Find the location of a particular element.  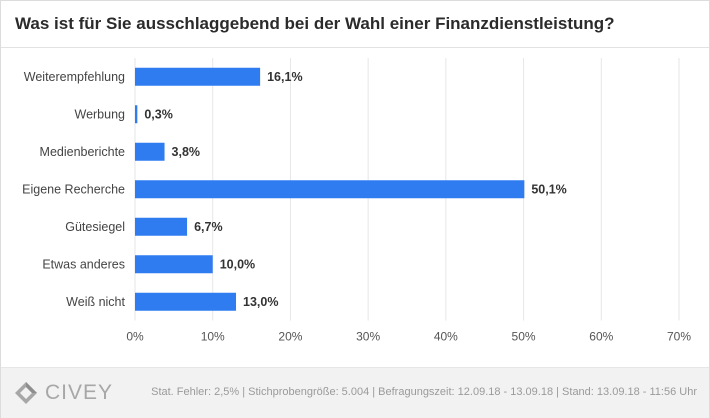

category-label: Etwas anderes is located at coordinates (83, 264).